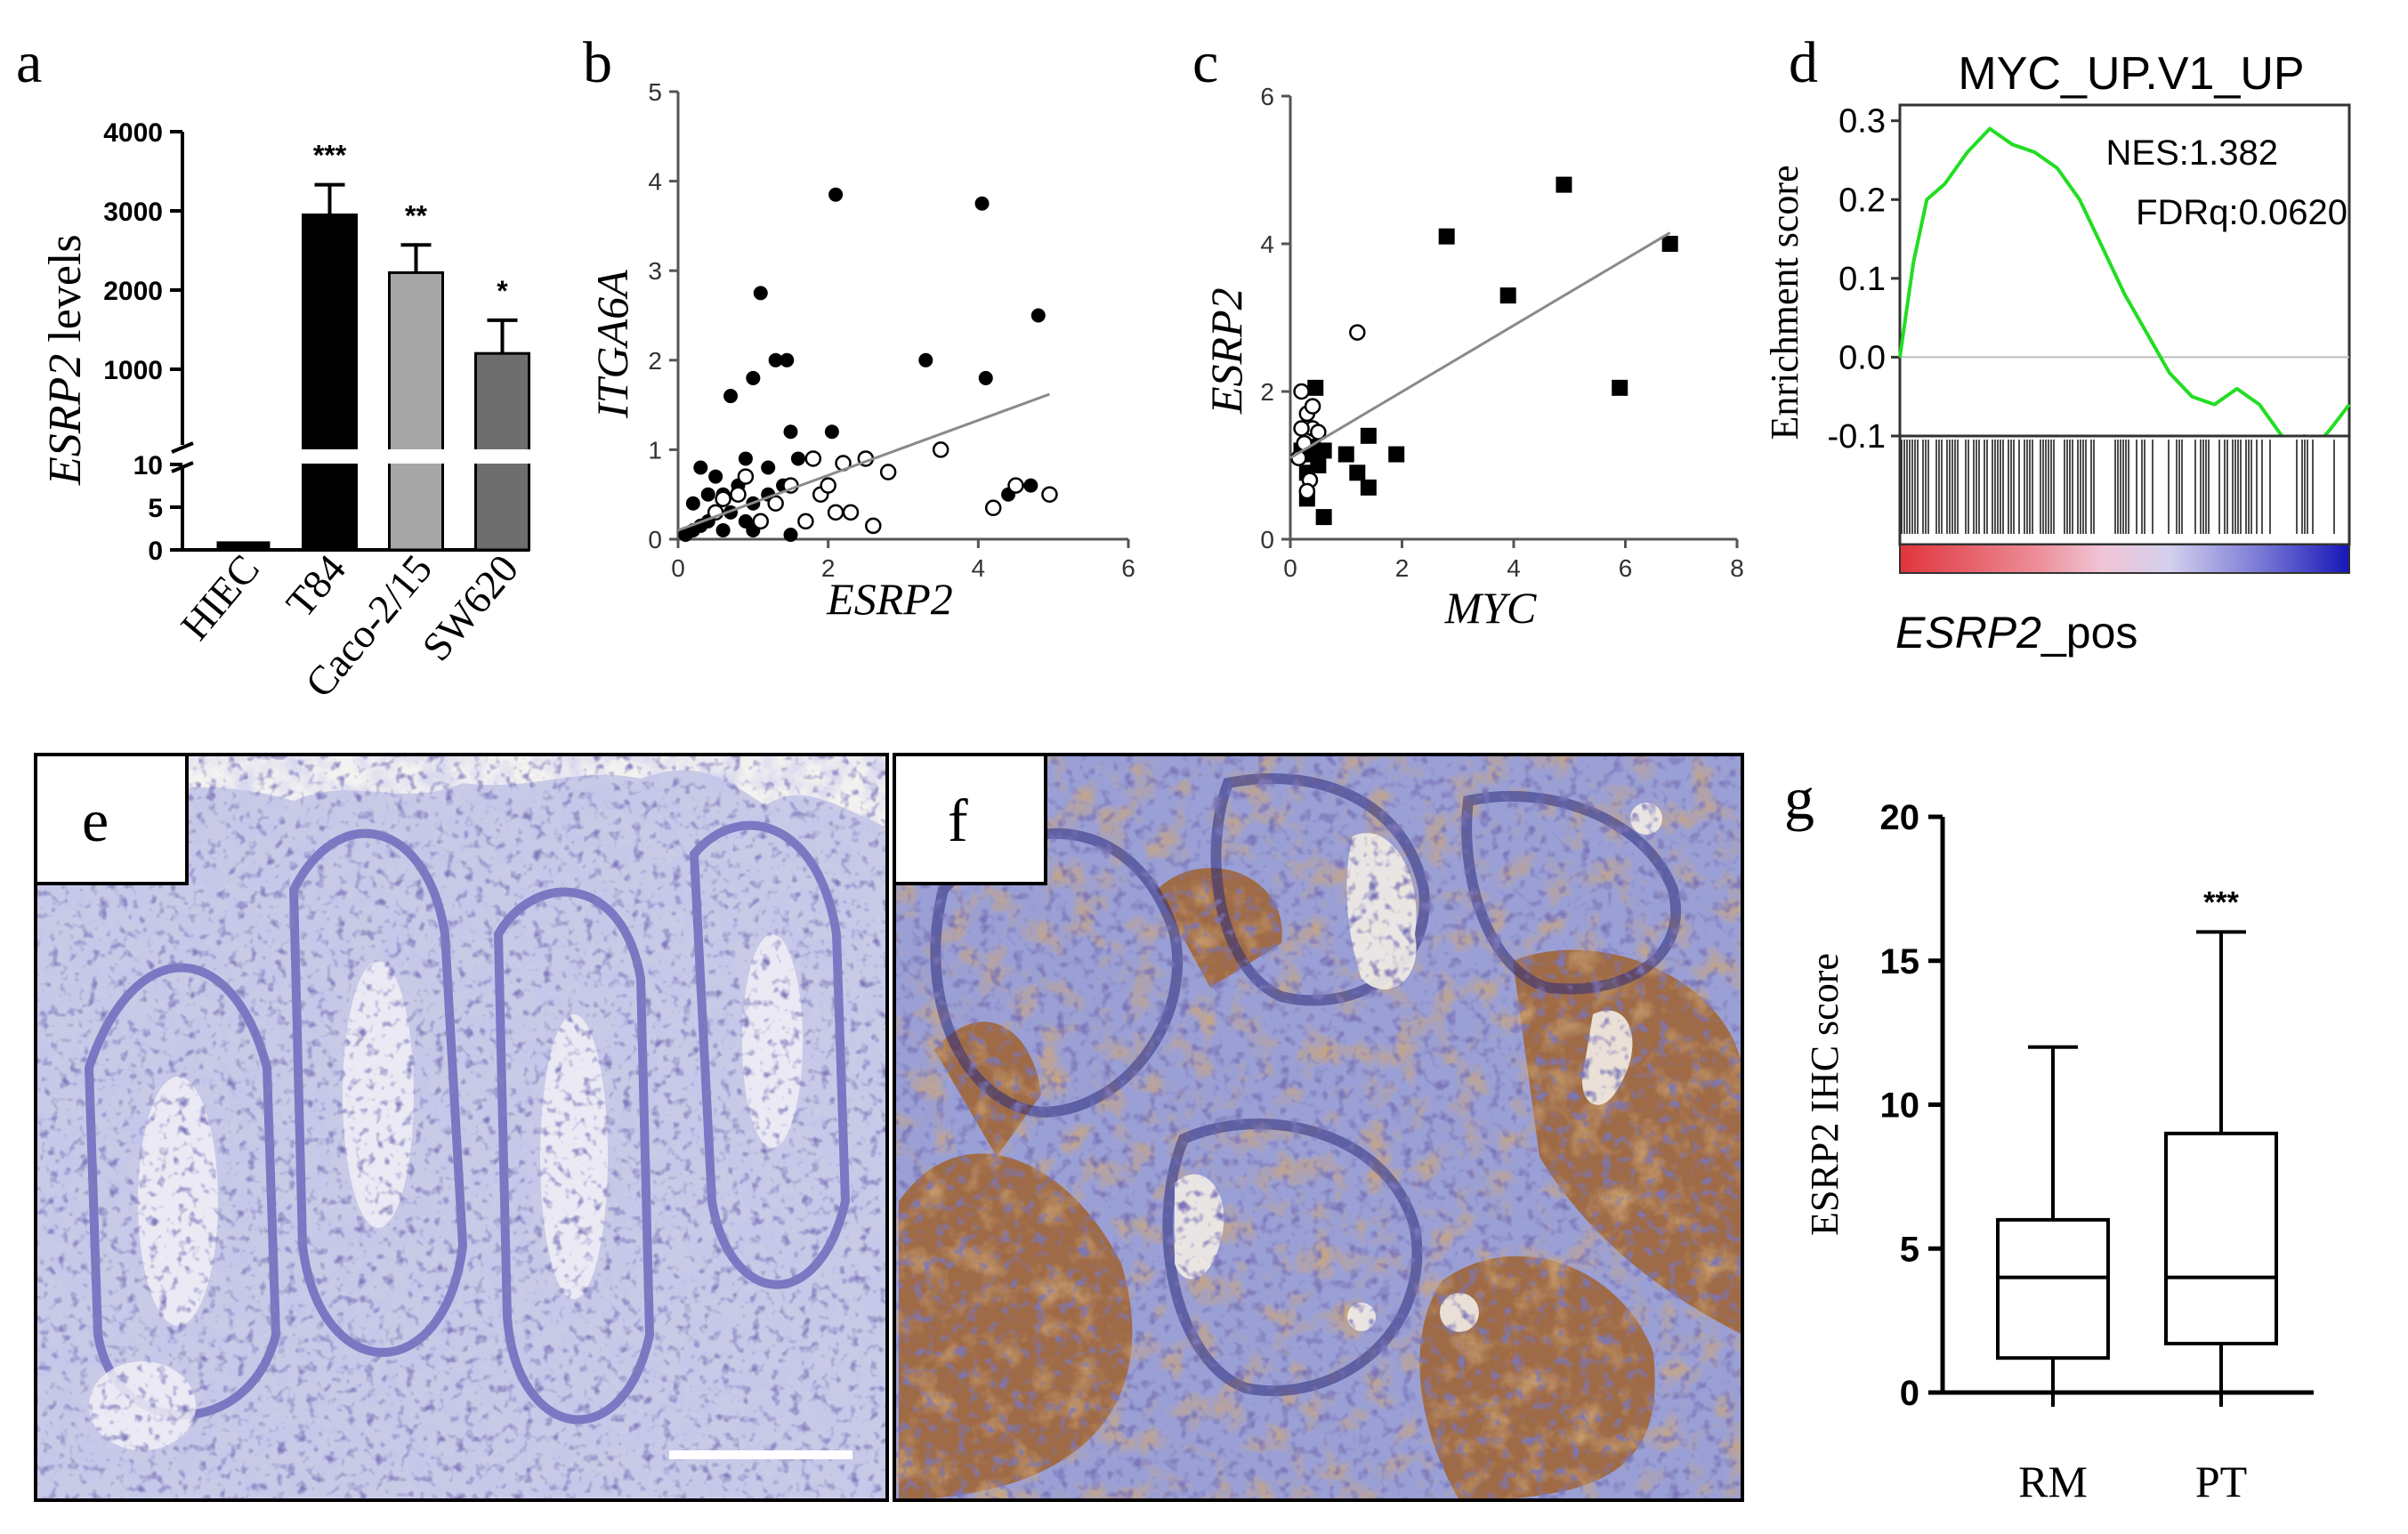 This screenshot has height=1534, width=2408. What do you see at coordinates (2241, 212) in the screenshot?
I see `panel-d-fdr-annotation: FDRq:0.0620` at bounding box center [2241, 212].